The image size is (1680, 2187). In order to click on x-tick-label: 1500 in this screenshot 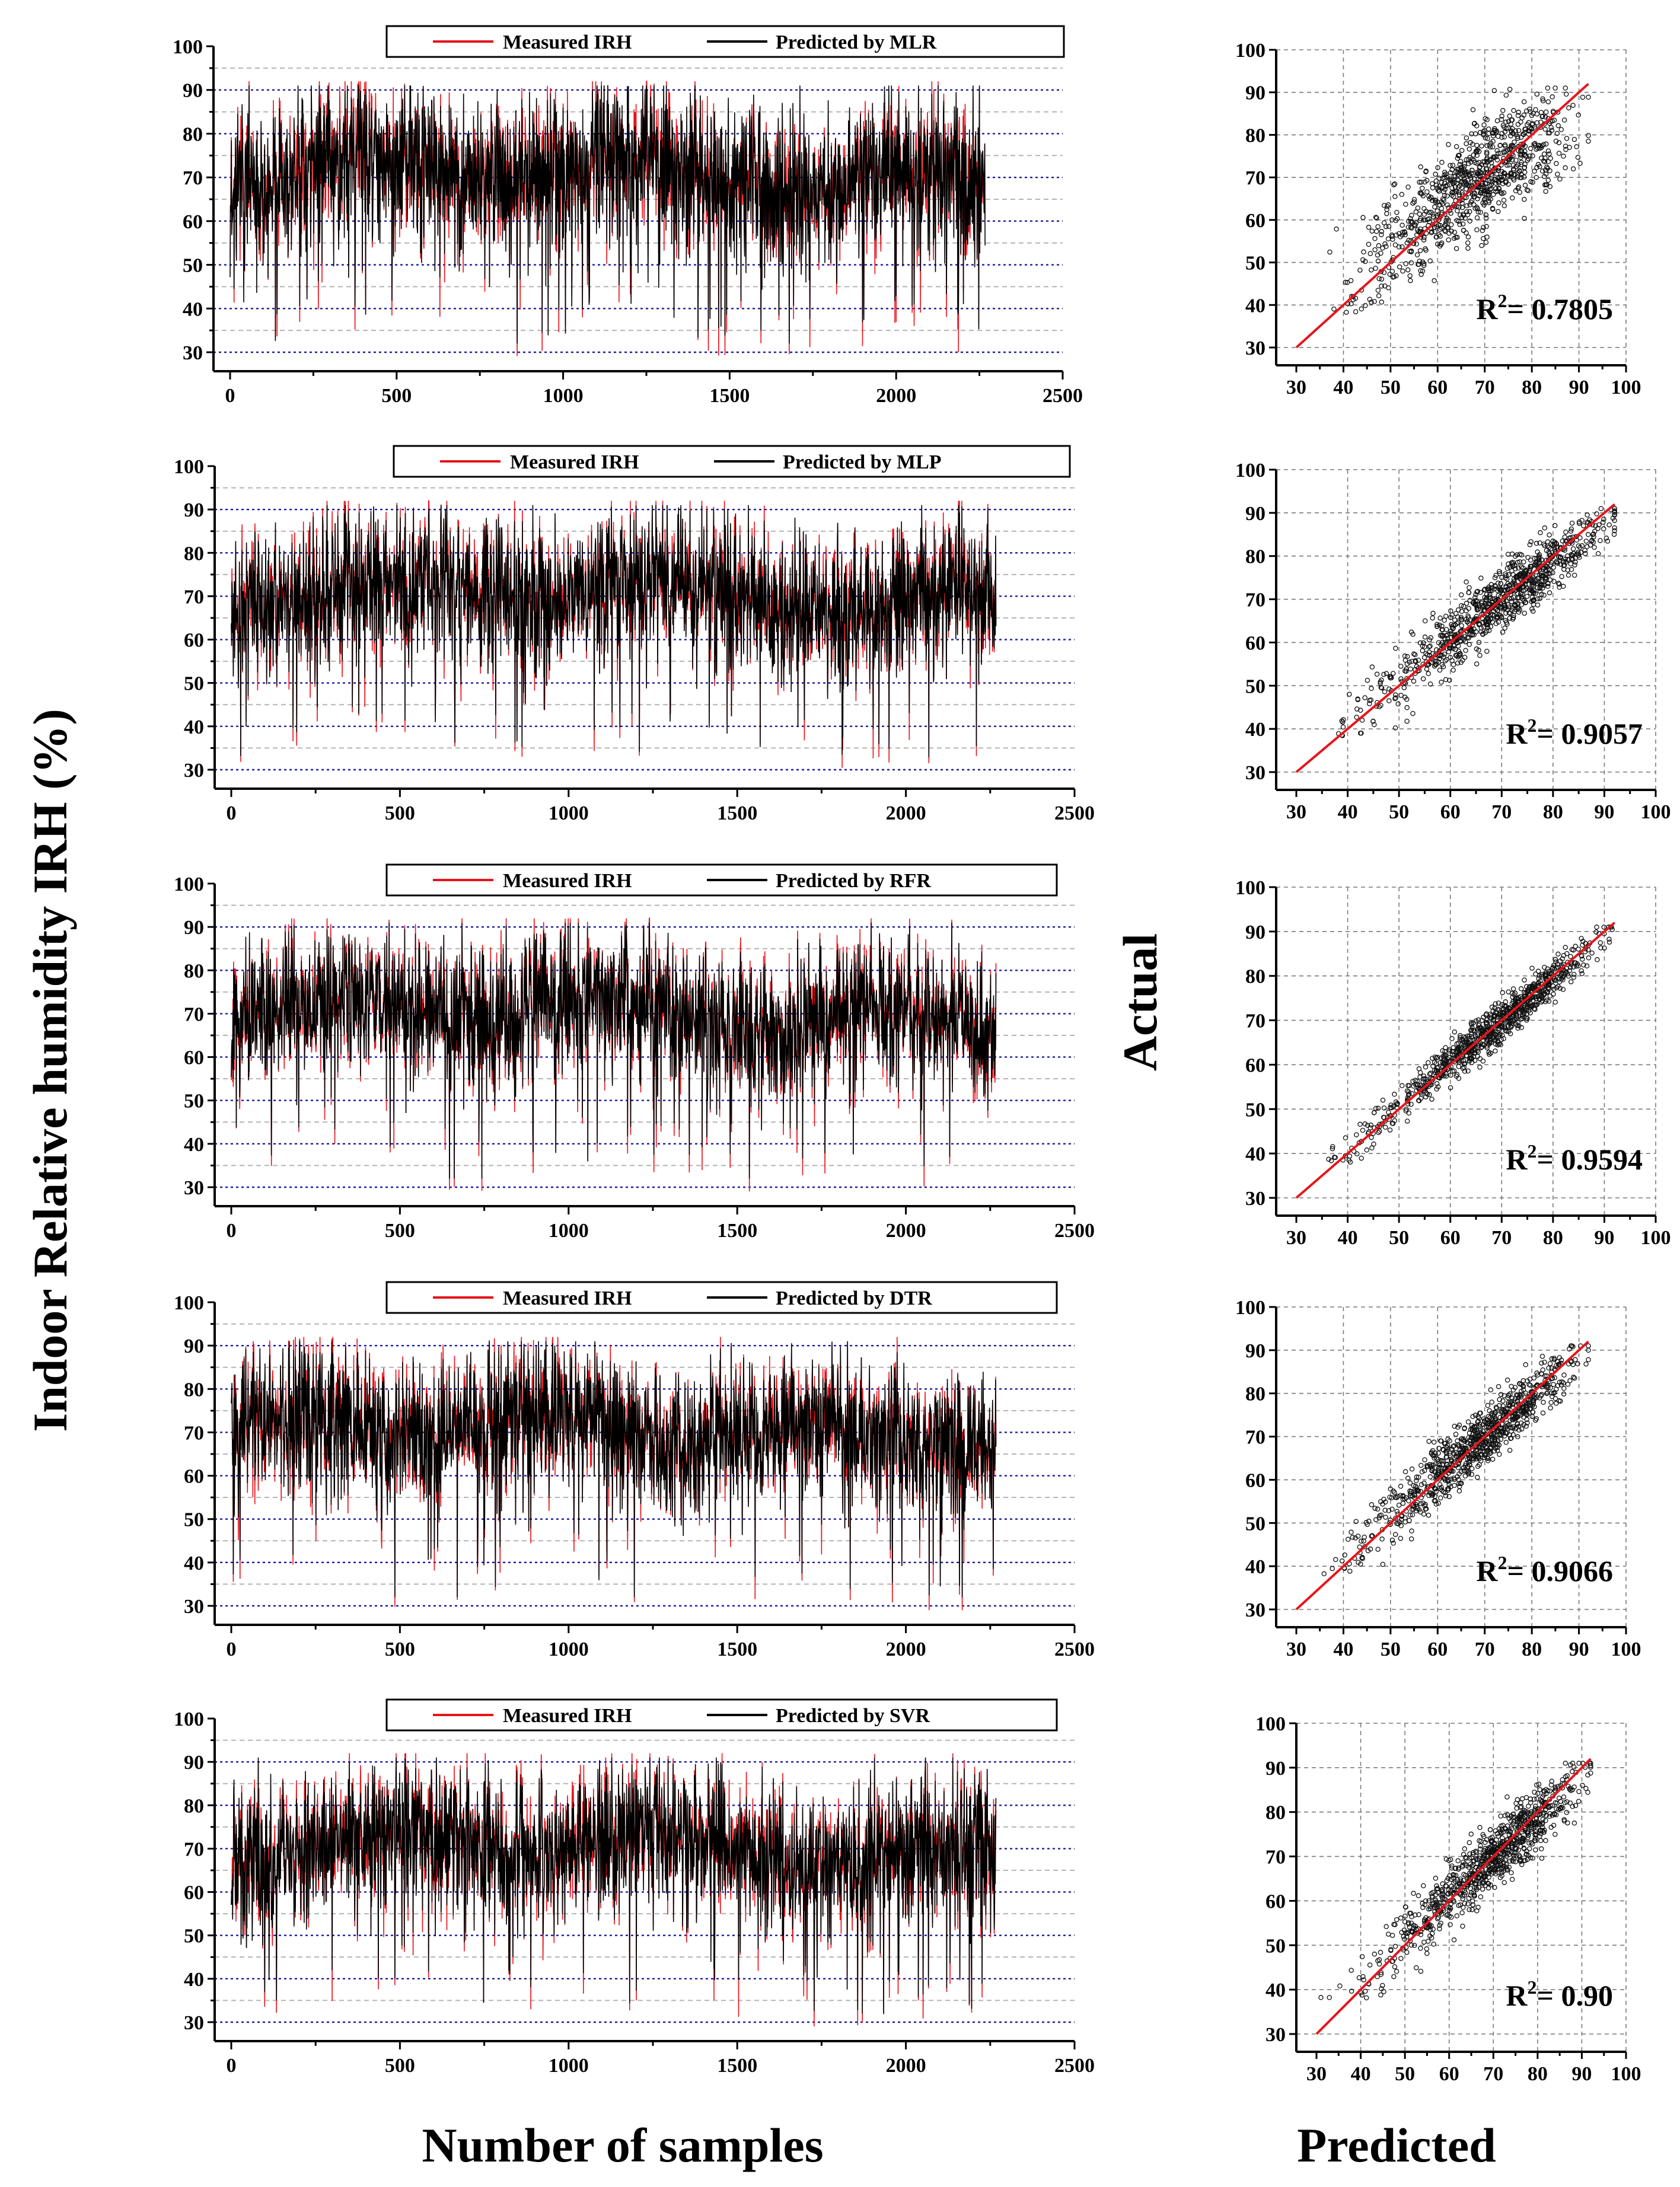, I will do `click(737, 1649)`.